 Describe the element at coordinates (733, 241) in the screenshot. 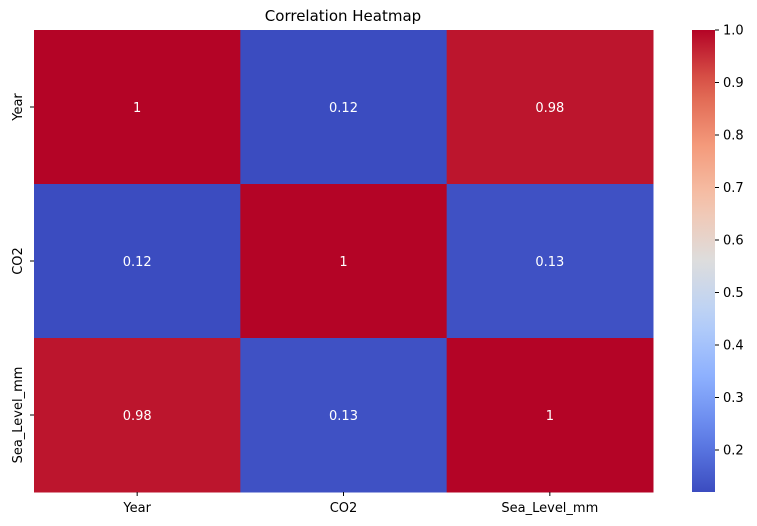

I see `colorbar-tick-label: 0.6` at that location.